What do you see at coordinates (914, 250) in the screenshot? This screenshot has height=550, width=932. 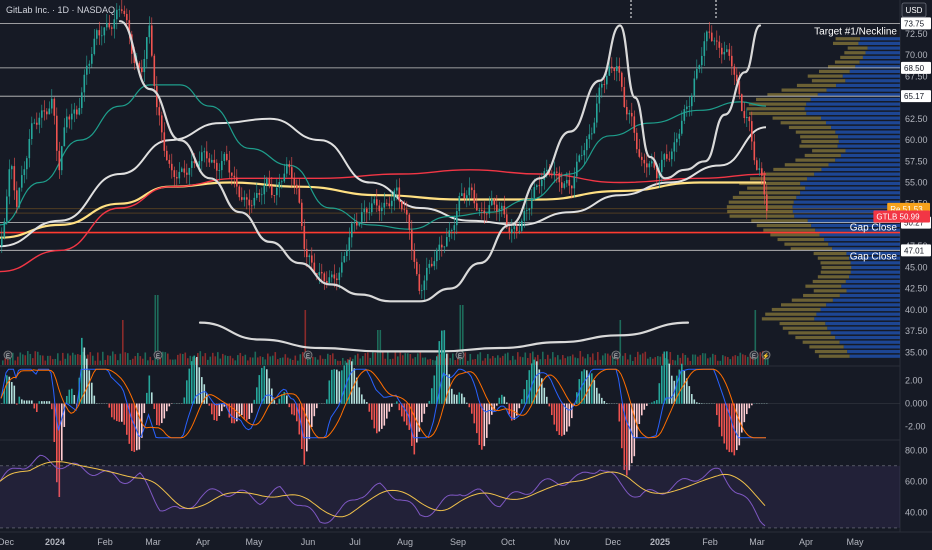 I see `level-tag-label: 47.01` at bounding box center [914, 250].